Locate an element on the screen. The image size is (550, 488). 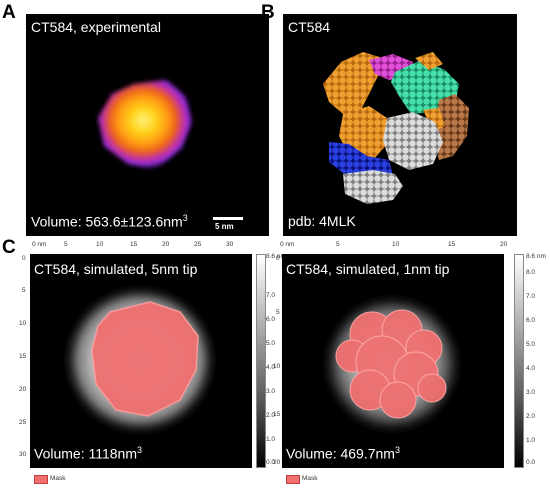
sim-5nm-blob is located at coordinates (140, 360).